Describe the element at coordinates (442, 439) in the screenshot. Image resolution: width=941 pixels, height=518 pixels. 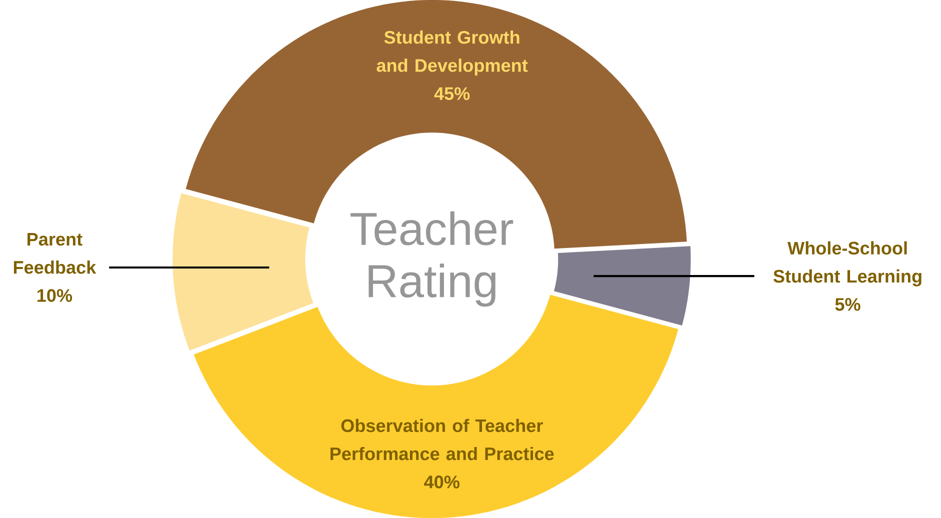
I see `slice-label: Observation of Teacher Performance and Practice` at that location.